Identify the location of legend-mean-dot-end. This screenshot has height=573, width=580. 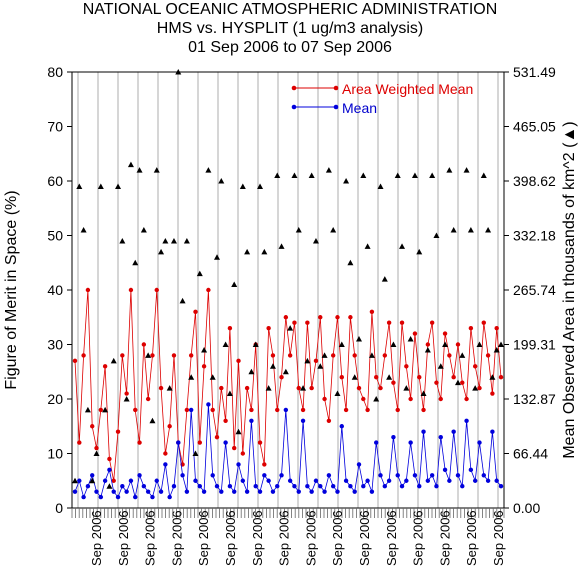
(336, 107).